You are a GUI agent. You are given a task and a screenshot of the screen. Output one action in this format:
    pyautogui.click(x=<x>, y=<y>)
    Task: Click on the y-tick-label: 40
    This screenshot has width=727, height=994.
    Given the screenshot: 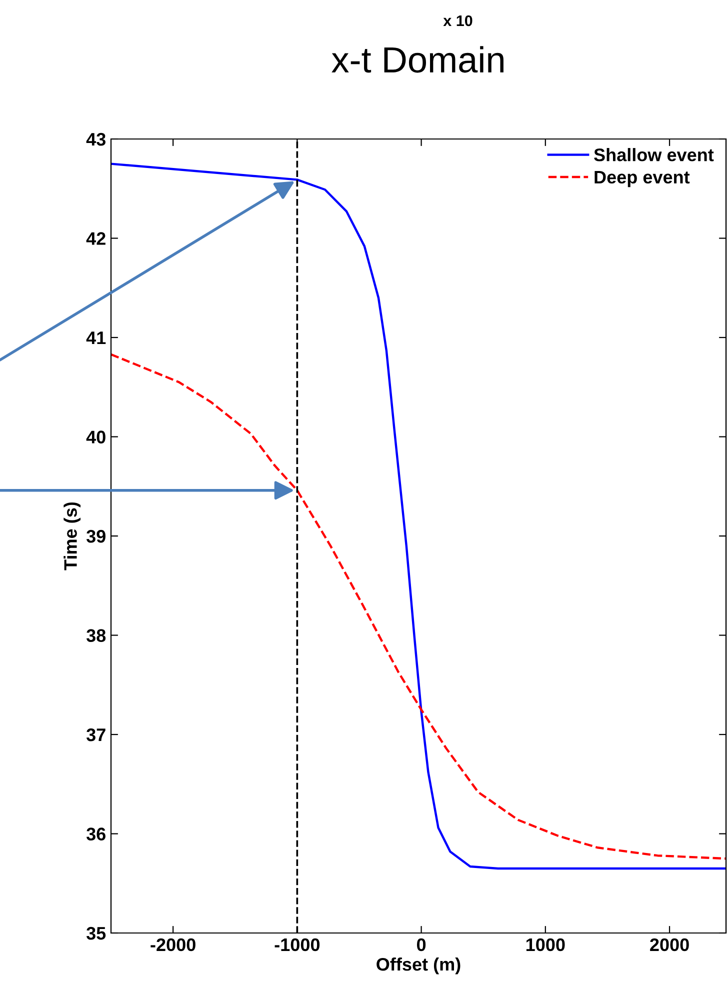 What is the action you would take?
    pyautogui.click(x=96, y=437)
    